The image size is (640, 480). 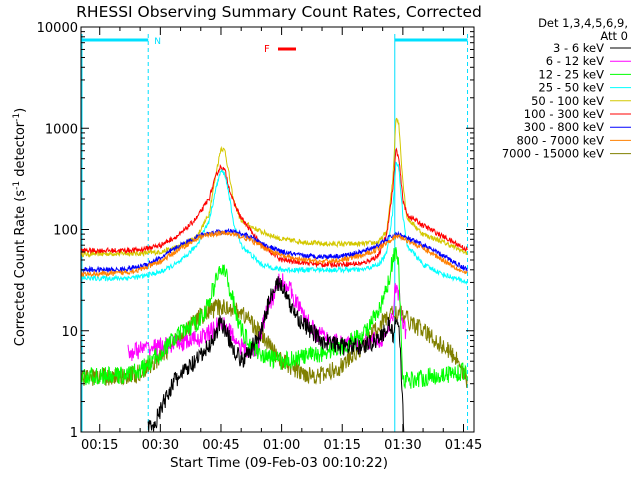 What do you see at coordinates (157, 42) in the screenshot?
I see `night-label: N` at bounding box center [157, 42].